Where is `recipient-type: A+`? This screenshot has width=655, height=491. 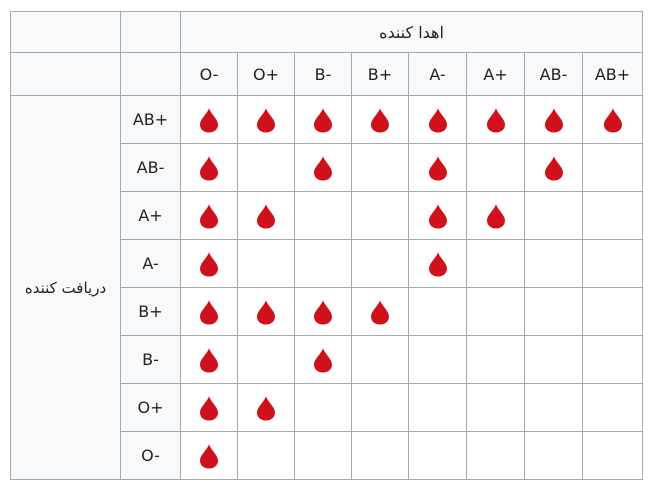 recipient-type: A+ is located at coordinates (150, 215).